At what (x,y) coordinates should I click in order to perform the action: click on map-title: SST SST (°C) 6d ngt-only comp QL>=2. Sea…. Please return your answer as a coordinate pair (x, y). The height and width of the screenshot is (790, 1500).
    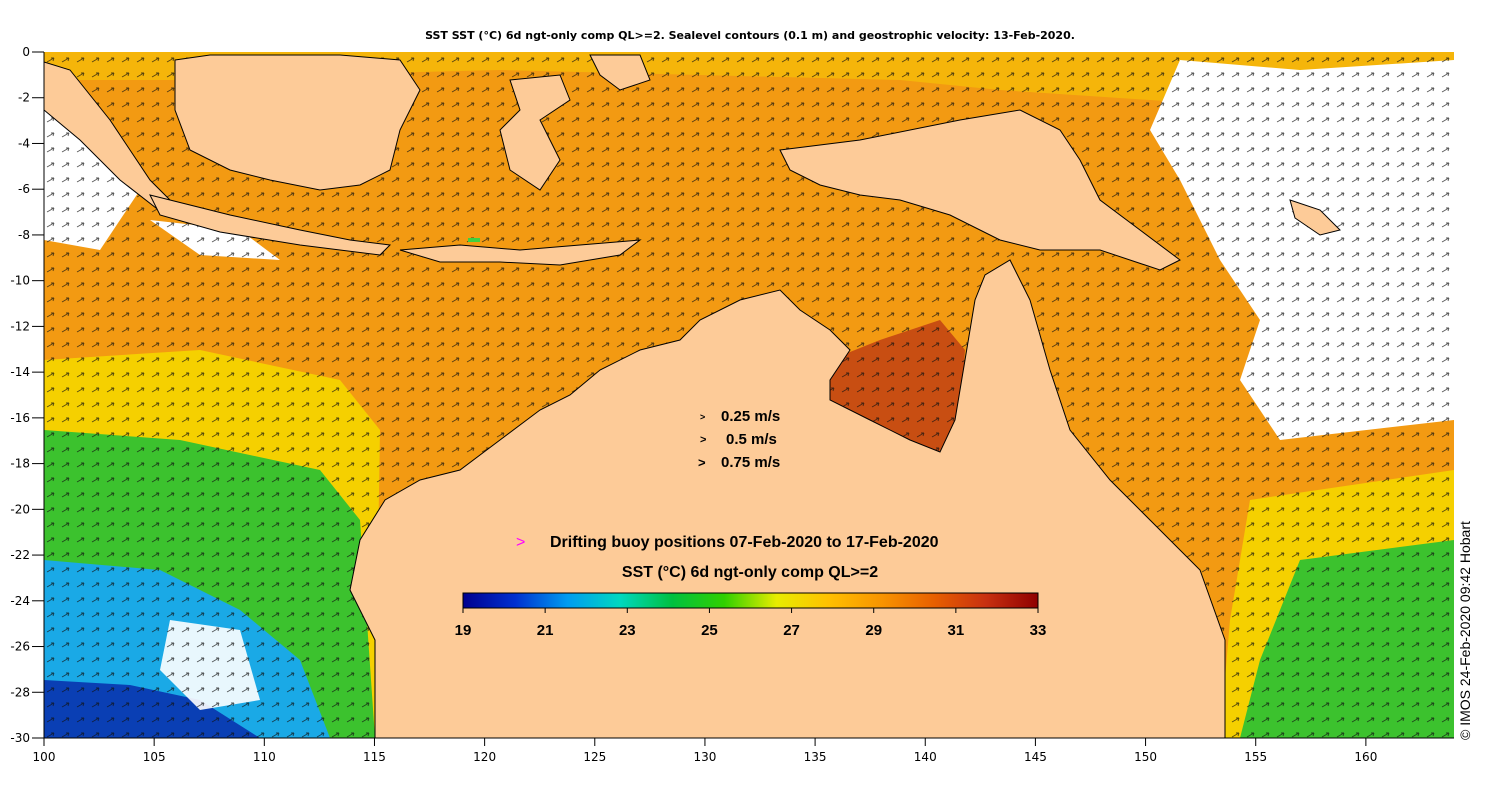
    Looking at the image, I should click on (750, 35).